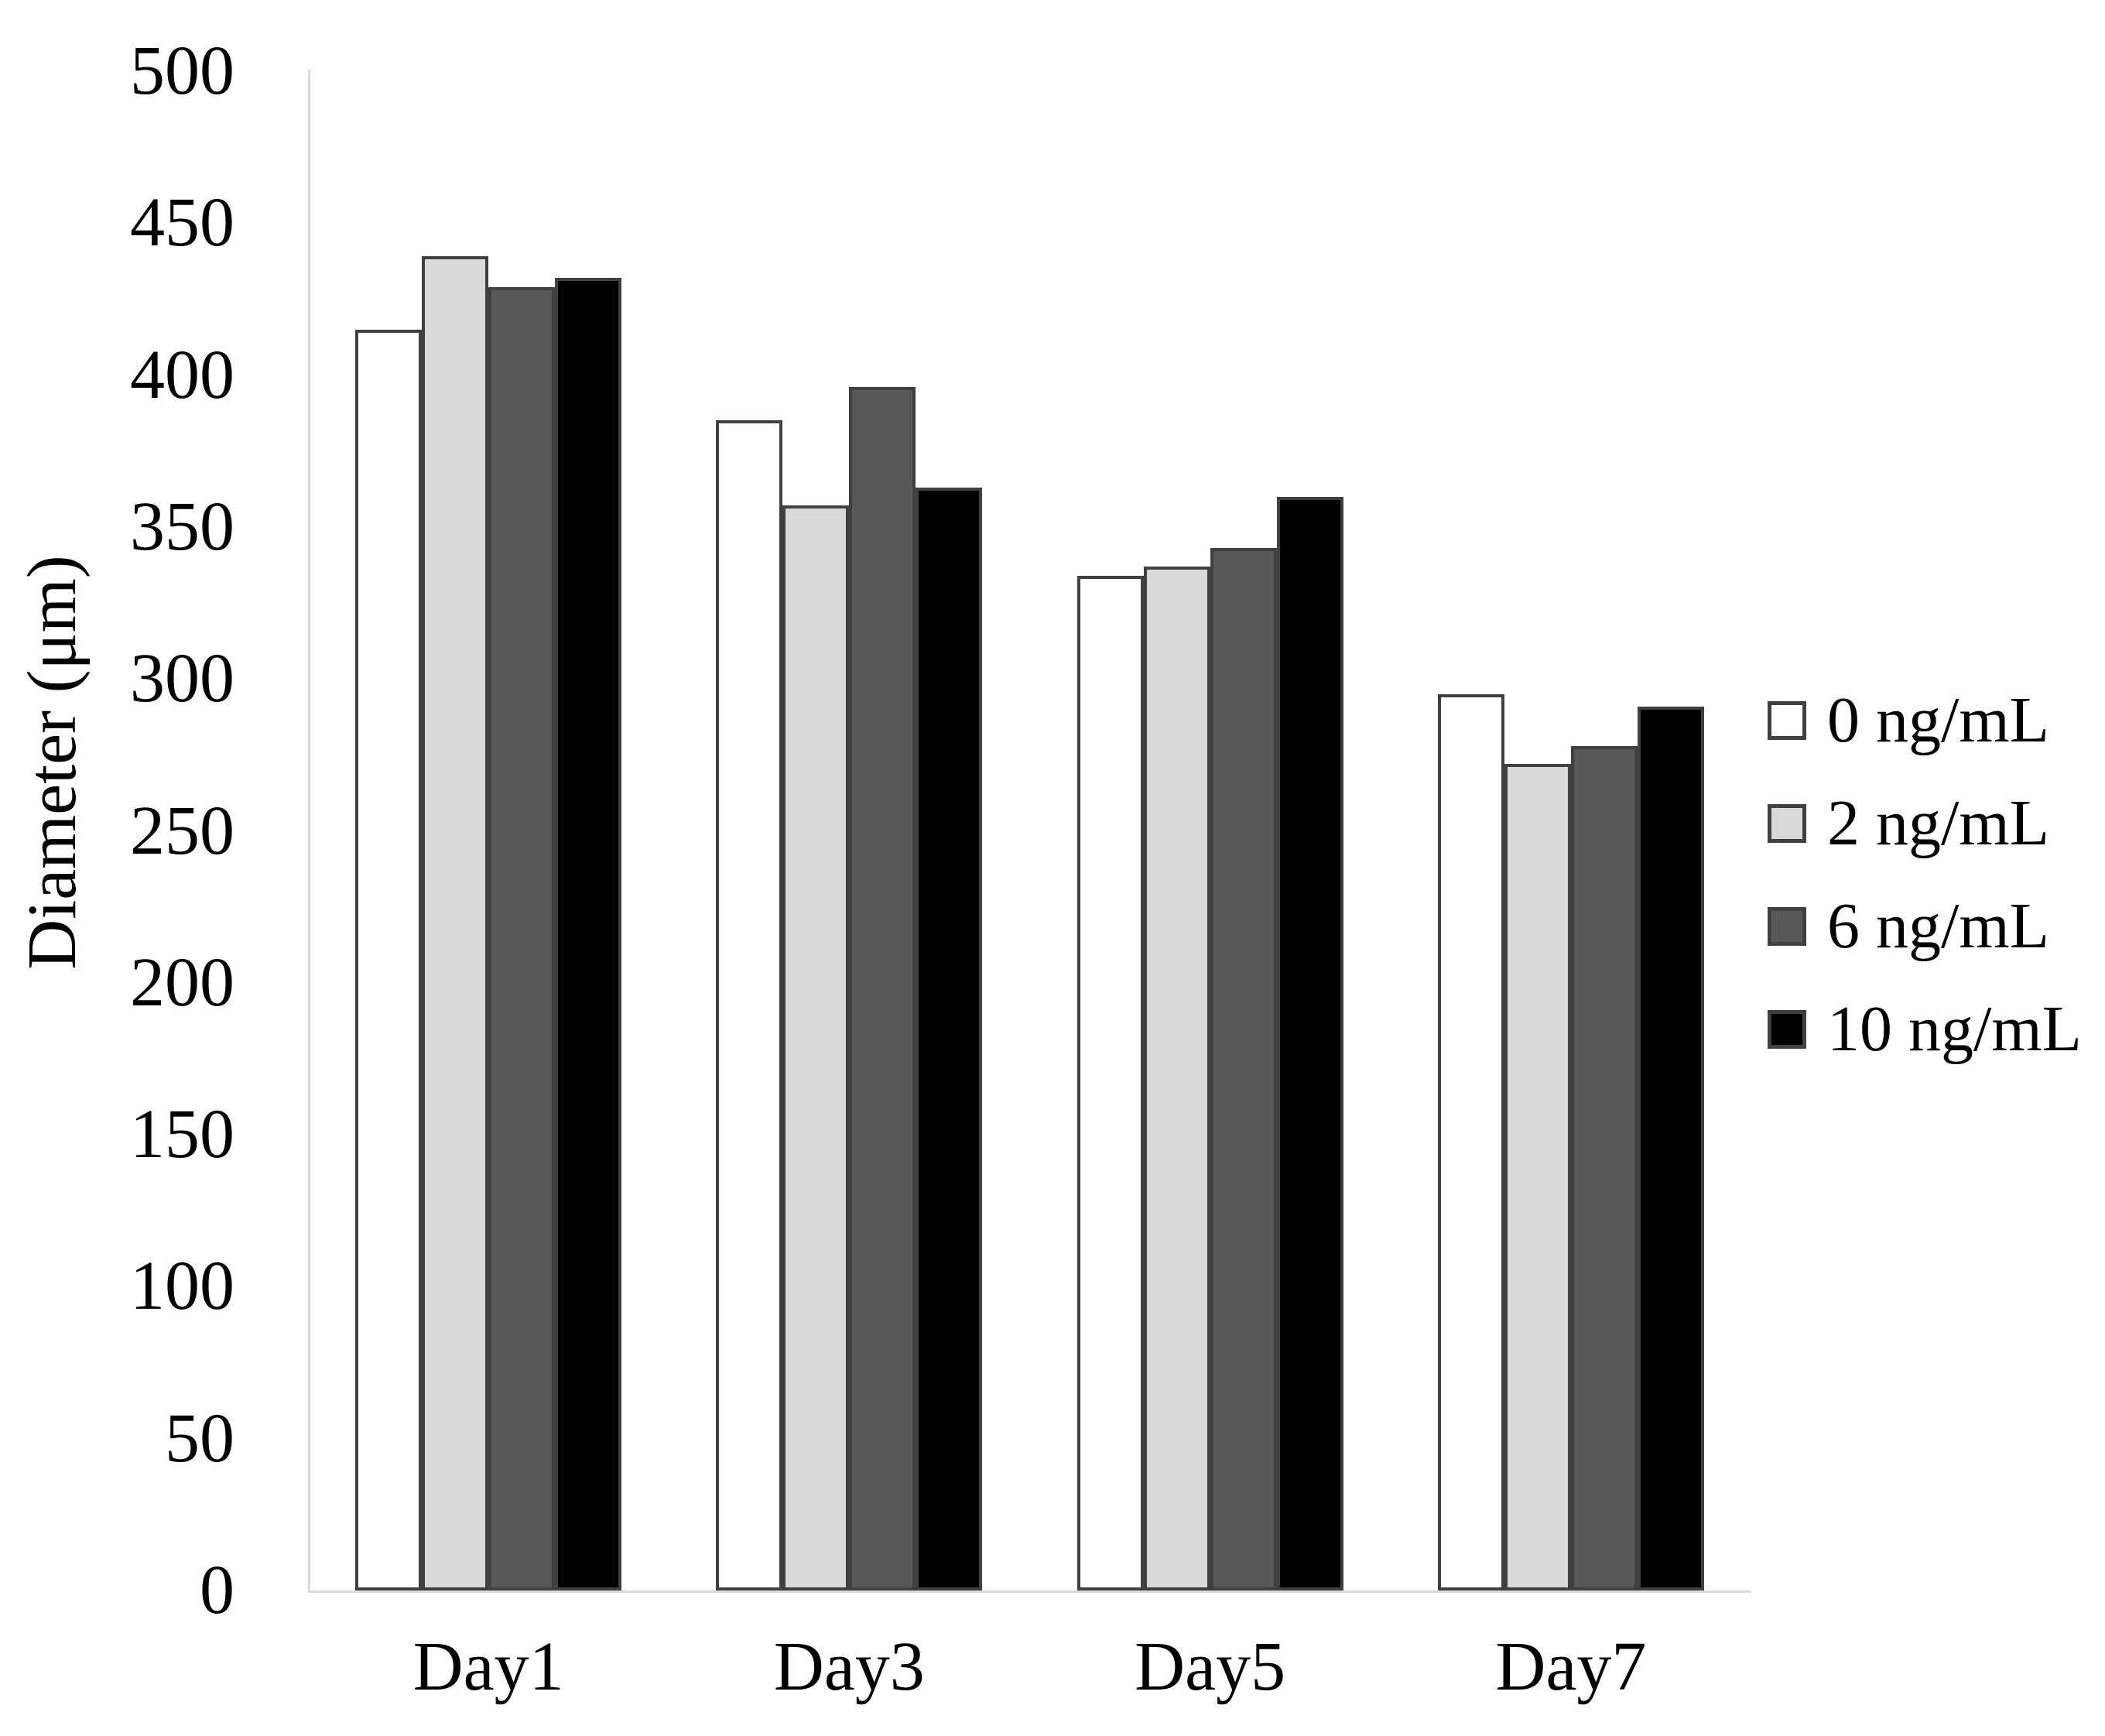 The height and width of the screenshot is (1736, 2105). I want to click on bar-day5-2-ng-ml, so click(1177, 1078).